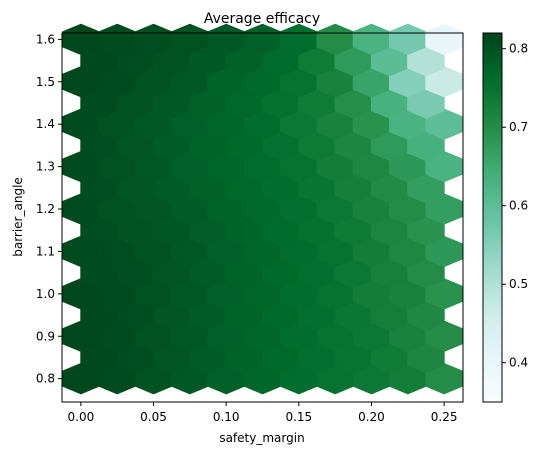  What do you see at coordinates (444, 417) in the screenshot?
I see `x-tick-label: 0.25` at bounding box center [444, 417].